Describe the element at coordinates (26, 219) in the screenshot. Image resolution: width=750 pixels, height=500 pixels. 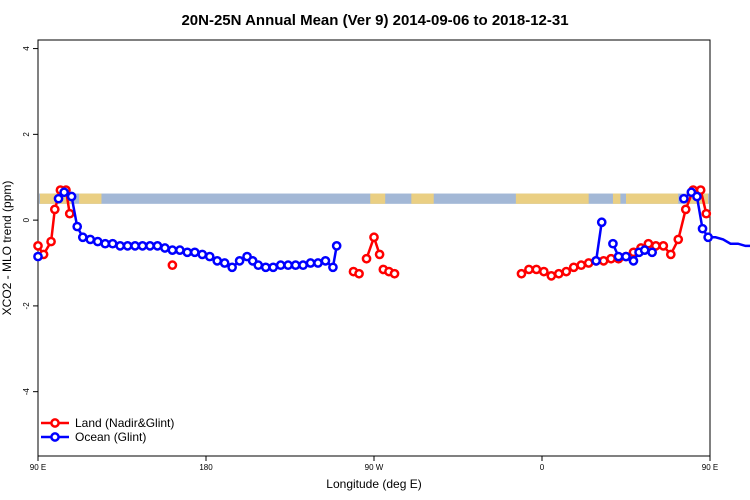
I see `y-tick-label: 0` at that location.